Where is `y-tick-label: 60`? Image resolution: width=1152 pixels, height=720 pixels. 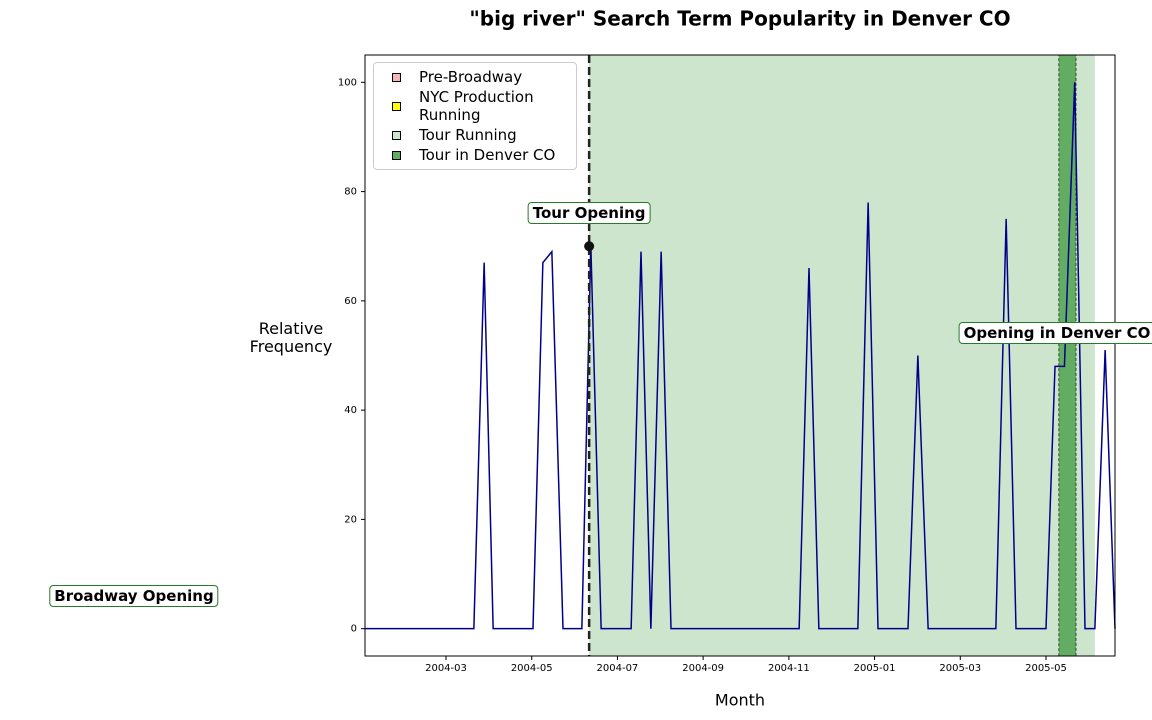
y-tick-label: 60 is located at coordinates (350, 301).